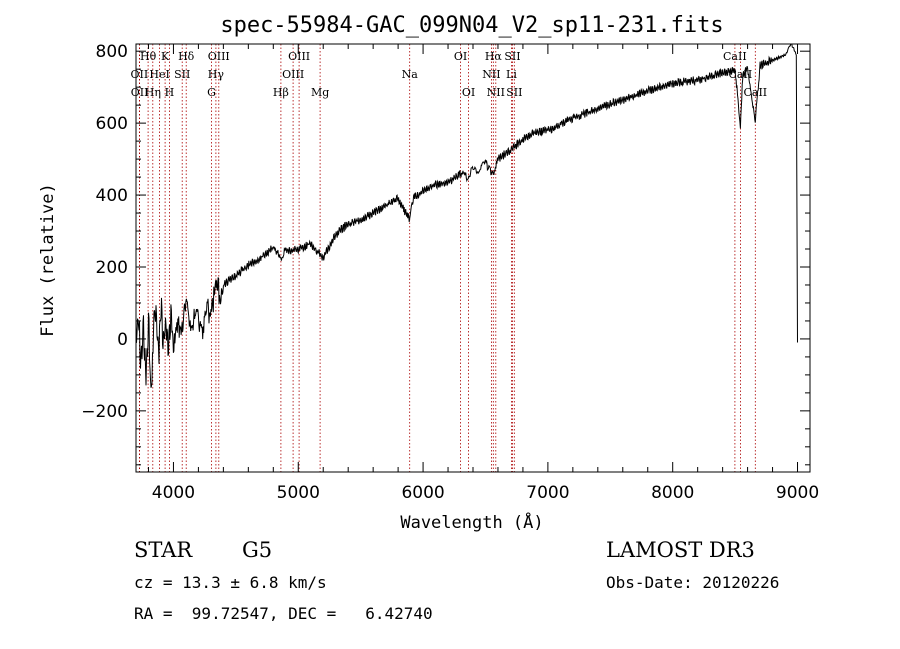 The image size is (900, 649). Describe the element at coordinates (410, 74) in the screenshot. I see `line-label-na: Na` at that location.